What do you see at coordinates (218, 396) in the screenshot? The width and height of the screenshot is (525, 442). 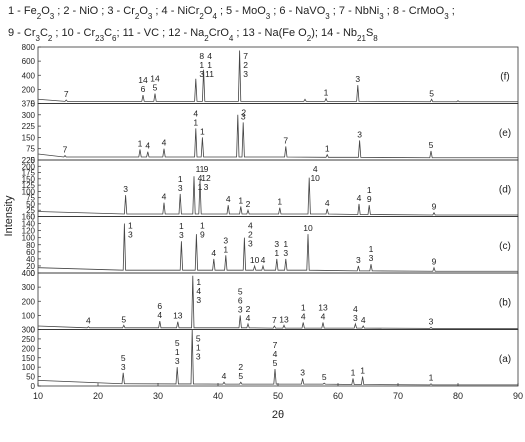 I see `x-tick-label: 40` at bounding box center [218, 396].